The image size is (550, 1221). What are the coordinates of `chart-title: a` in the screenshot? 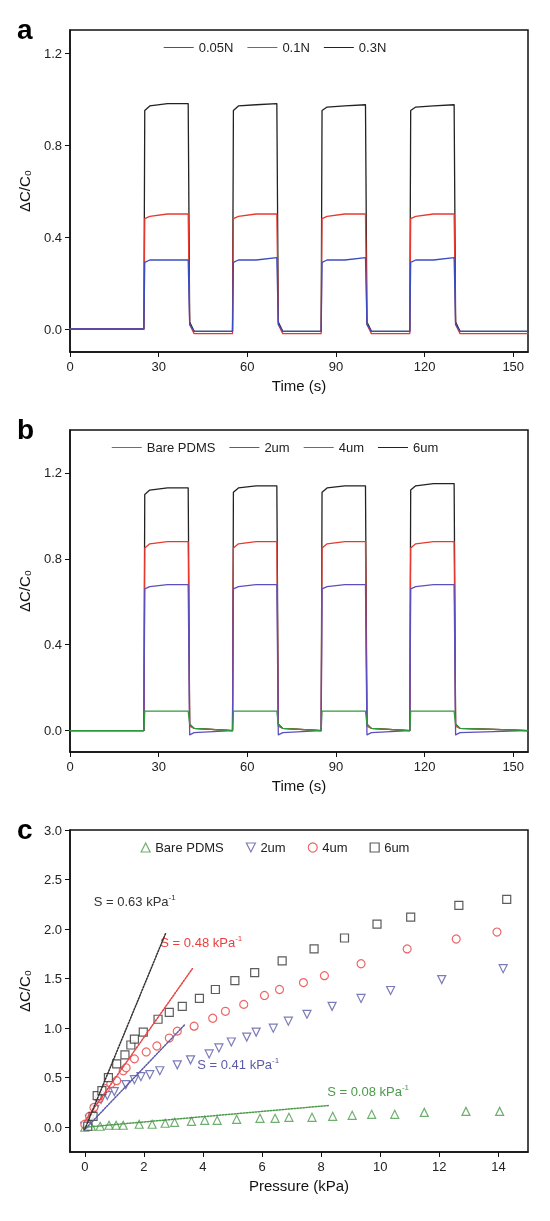 It's located at (25, 29).